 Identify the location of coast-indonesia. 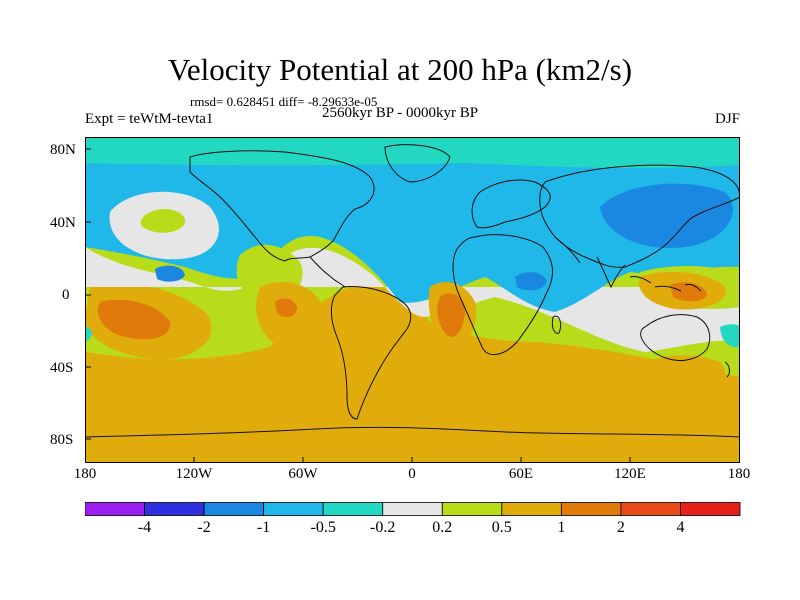
(665, 284).